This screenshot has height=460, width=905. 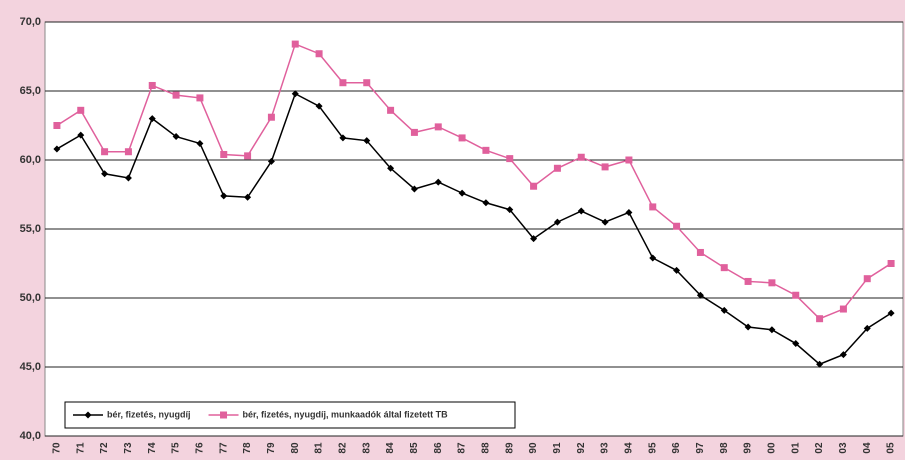 I want to click on legend, so click(x=290, y=415).